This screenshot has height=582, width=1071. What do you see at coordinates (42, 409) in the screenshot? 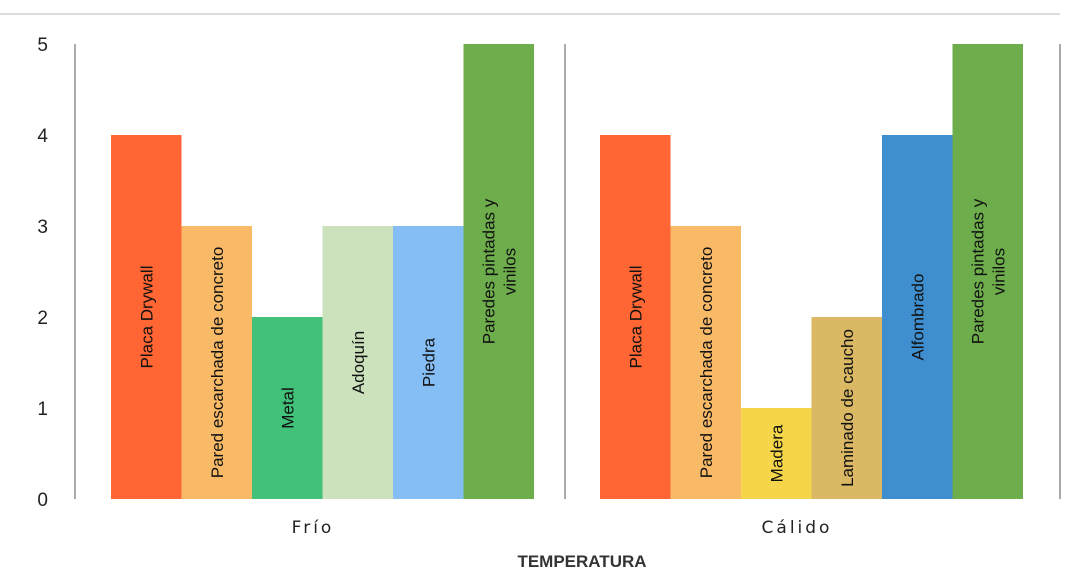
I see `y-tick-label: 1` at bounding box center [42, 409].